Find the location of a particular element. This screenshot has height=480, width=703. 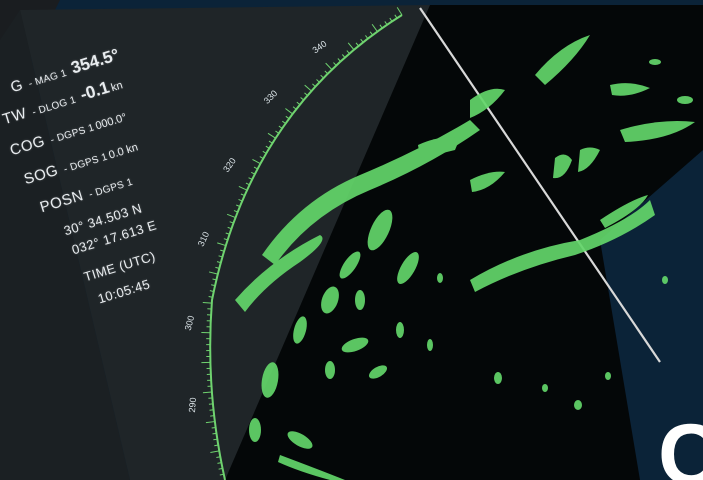

corner-letter: C is located at coordinates (680, 443).